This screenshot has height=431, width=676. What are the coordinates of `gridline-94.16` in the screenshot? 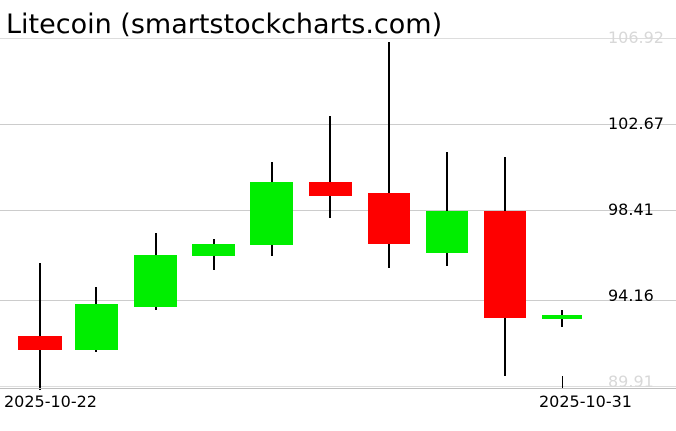 It's located at (338, 300).